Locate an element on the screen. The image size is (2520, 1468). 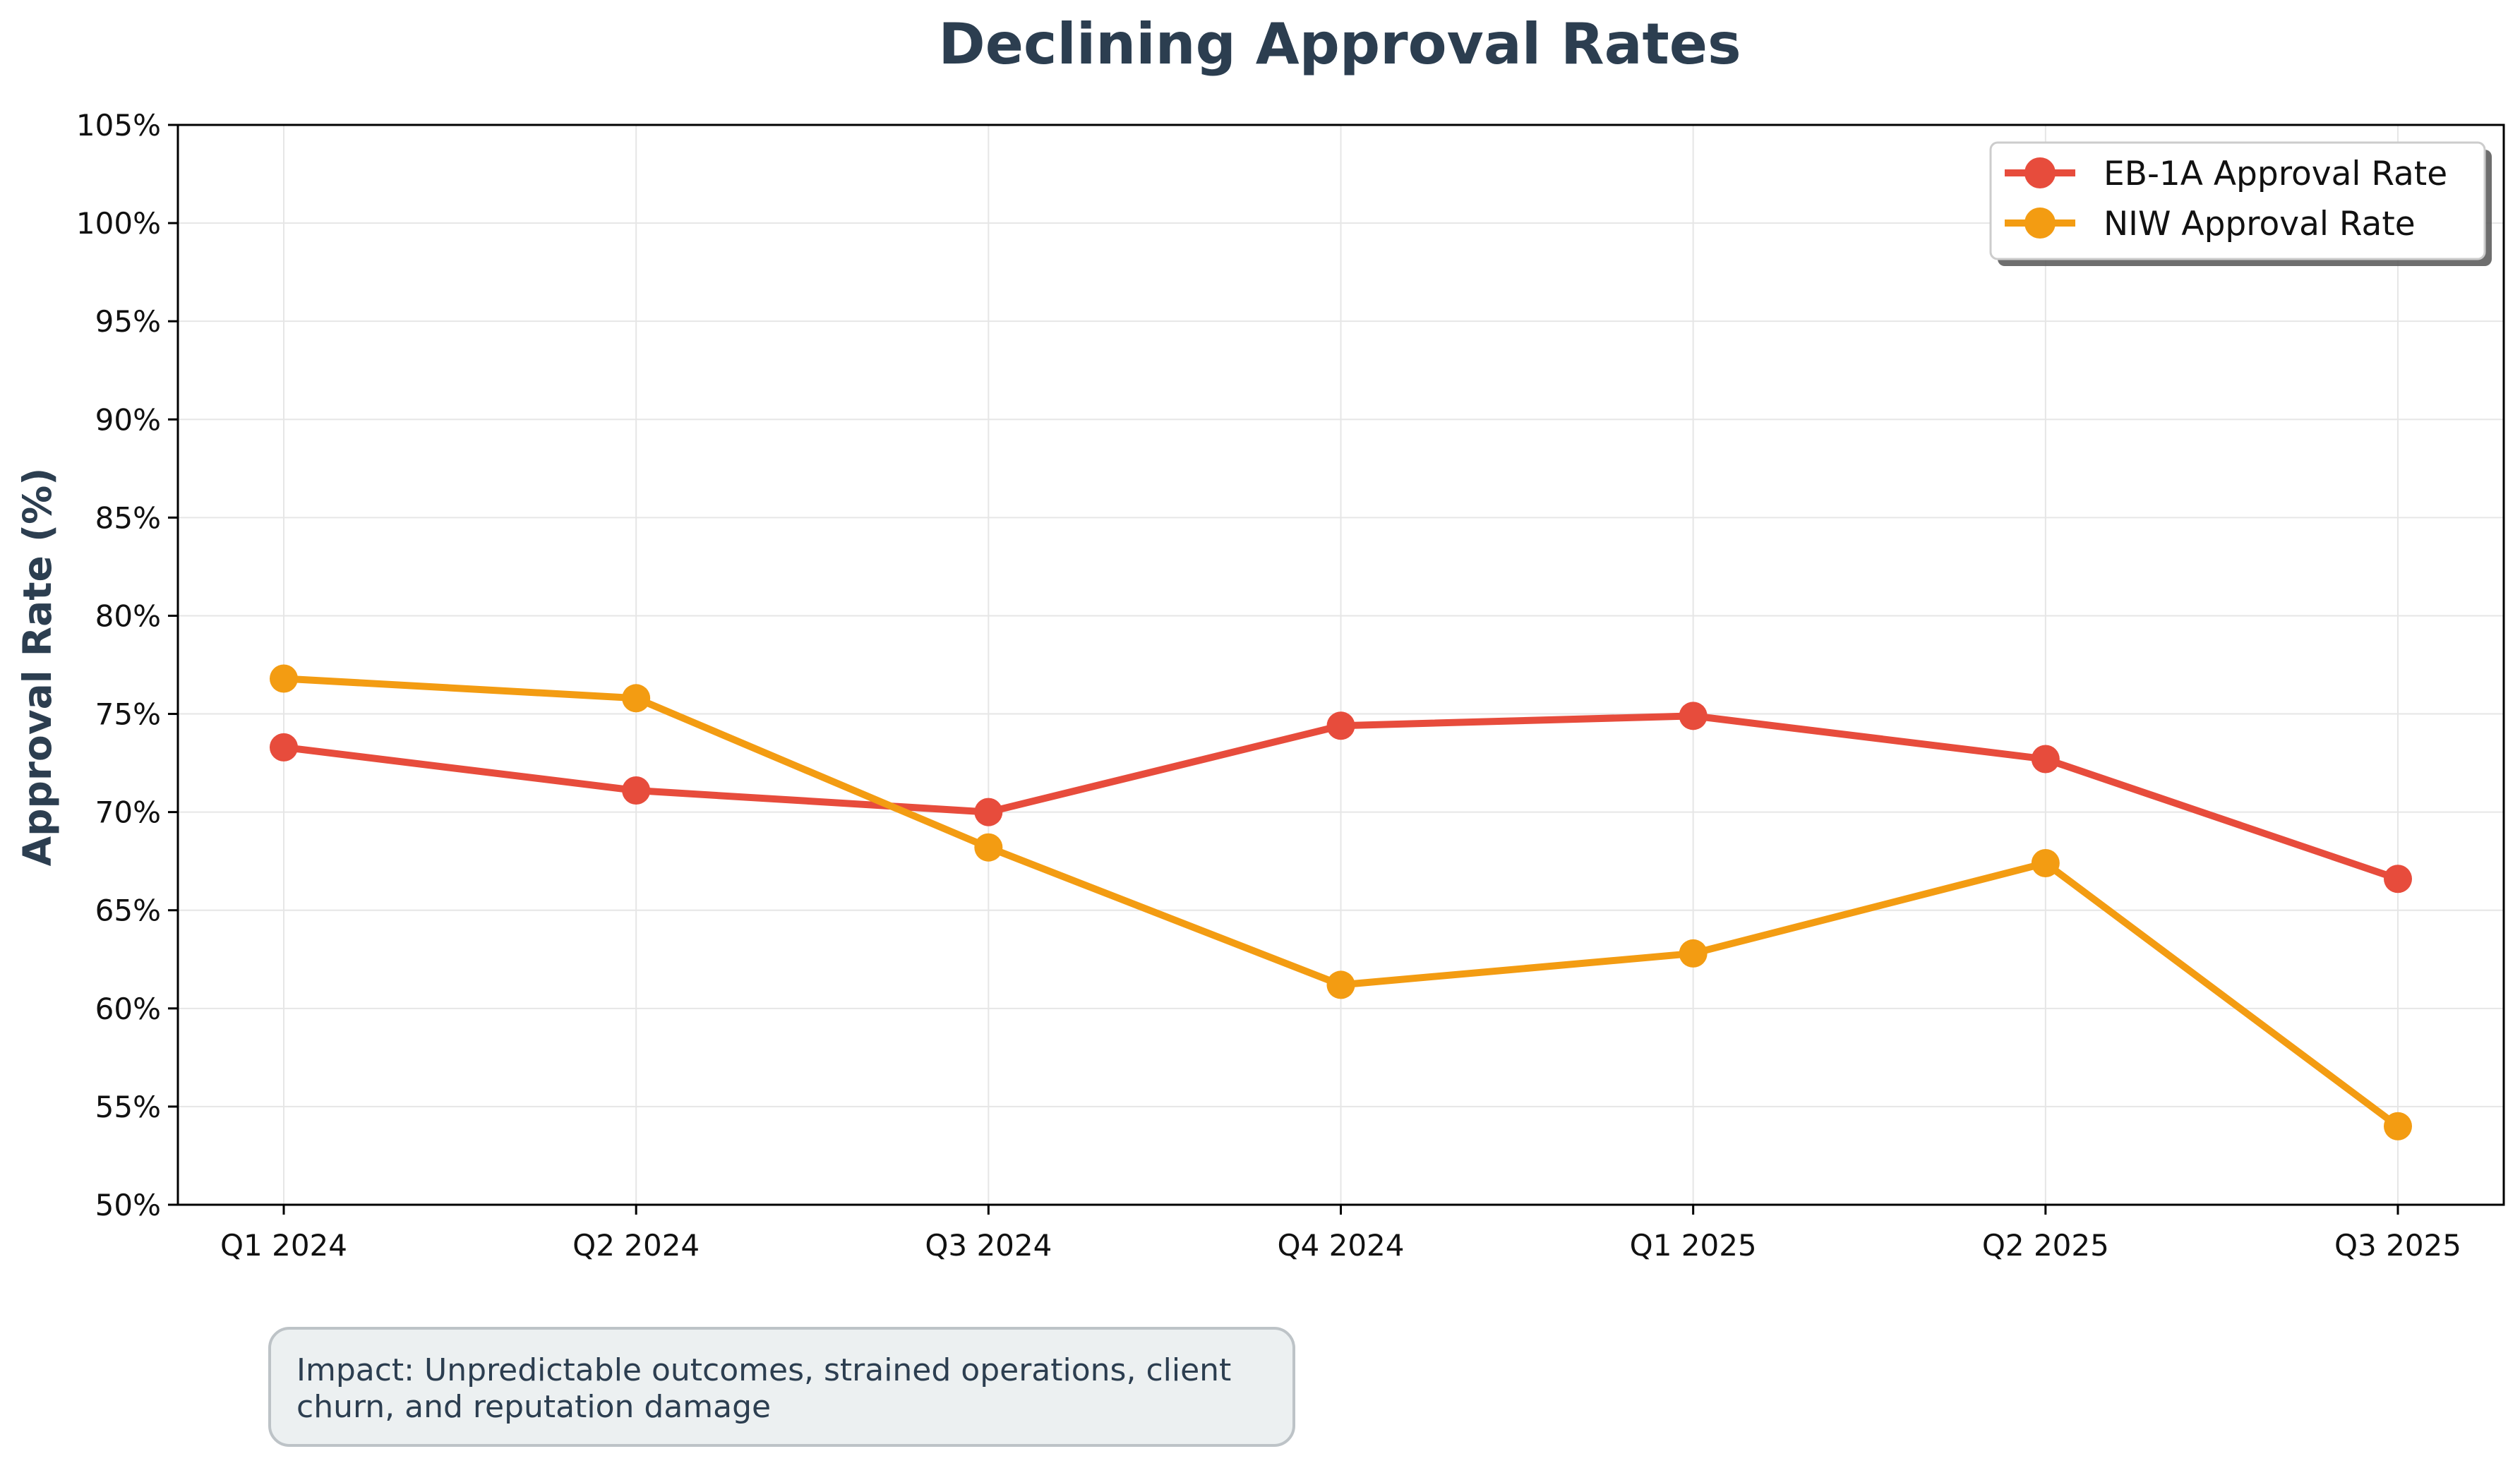
y-tick-label: 105% is located at coordinates (119, 126).